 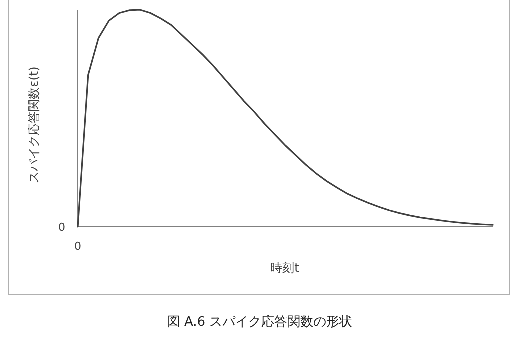 I want to click on text: 図 A.6 スパイク応答関数の形状, so click(x=260, y=322).